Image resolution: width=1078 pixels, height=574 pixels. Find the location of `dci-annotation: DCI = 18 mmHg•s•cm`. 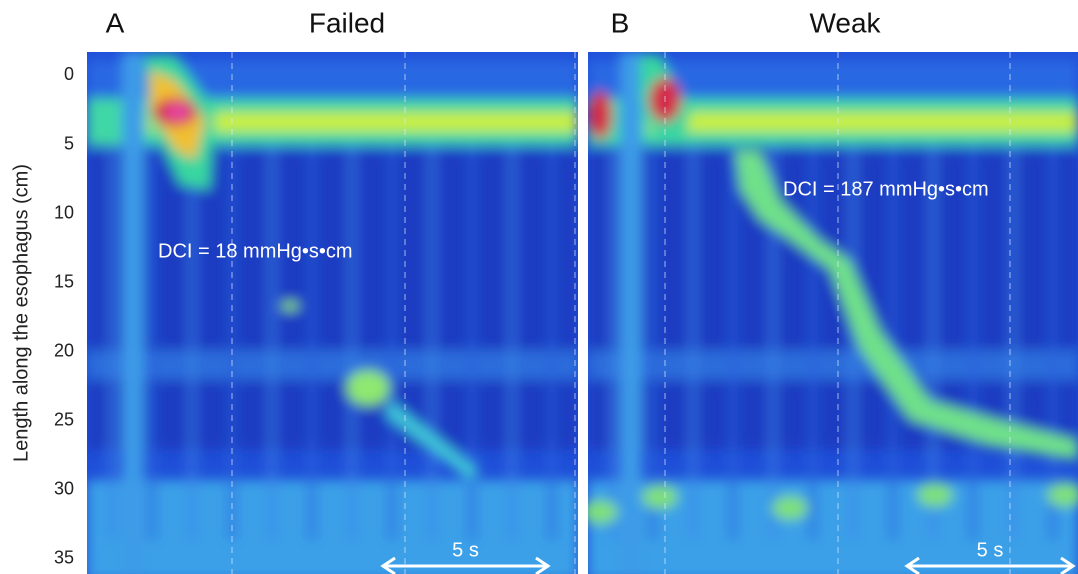

dci-annotation: DCI = 18 mmHg•s•cm is located at coordinates (255, 251).